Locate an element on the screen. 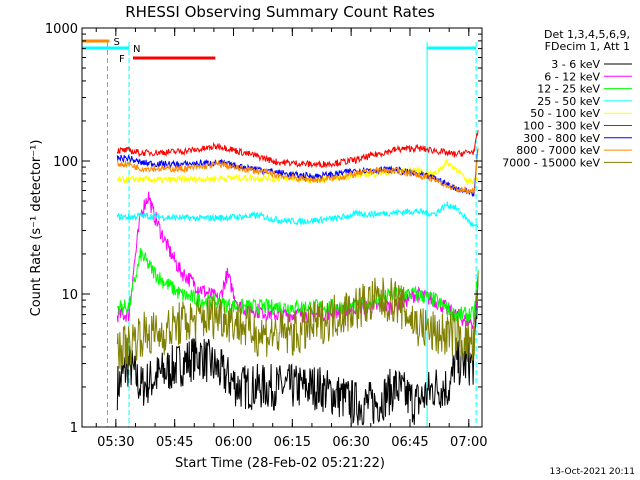 Image resolution: width=640 pixels, height=480 pixels. legend-entry-label: 800 - 7000 keV is located at coordinates (558, 150).